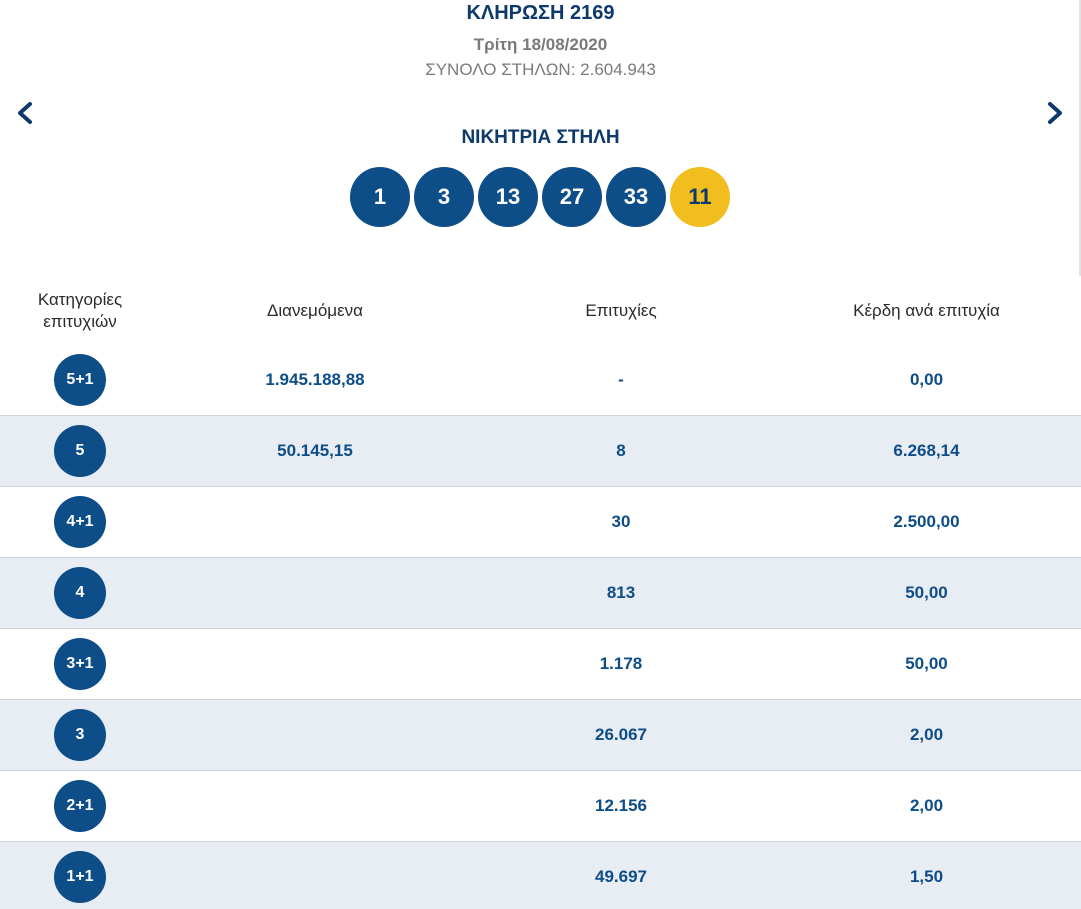 This screenshot has height=909, width=1081. Describe the element at coordinates (80, 310) in the screenshot. I see `header-categories: Κατηγορίες επιτυχιών` at that location.